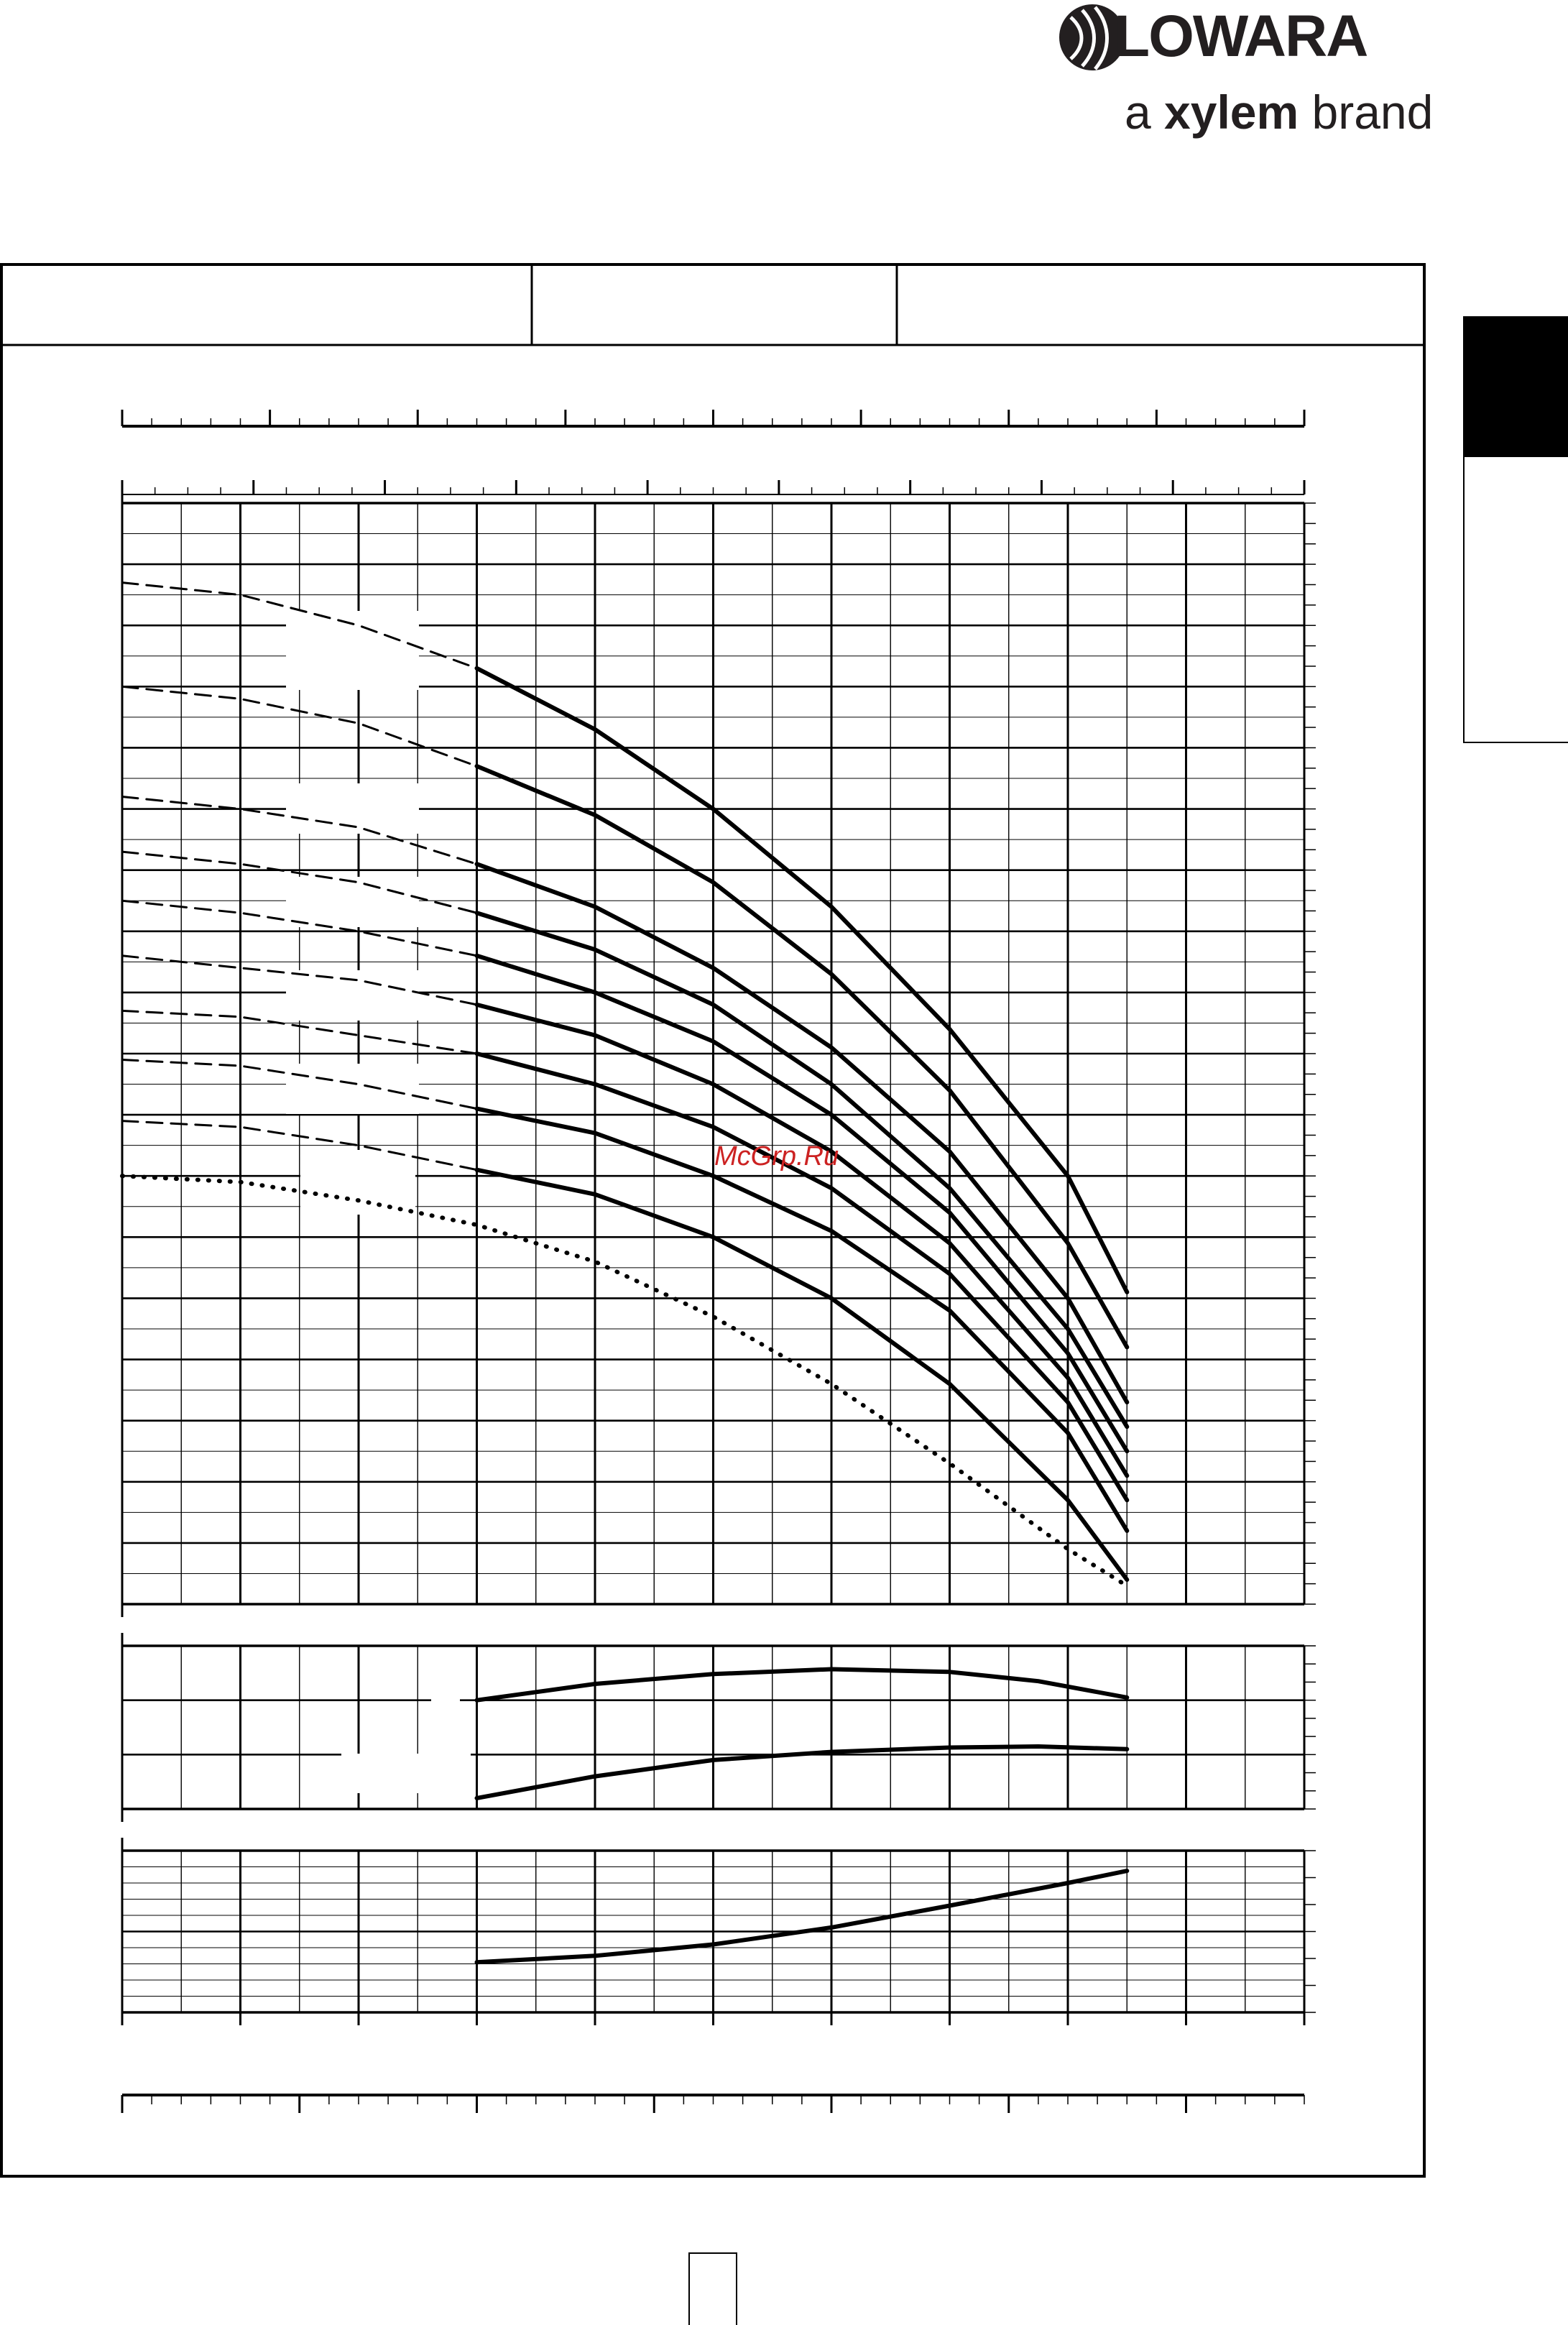 This screenshot has width=1568, height=2325. Describe the element at coordinates (1231, 112) in the screenshot. I see `tagline-brand: xylem` at that location.